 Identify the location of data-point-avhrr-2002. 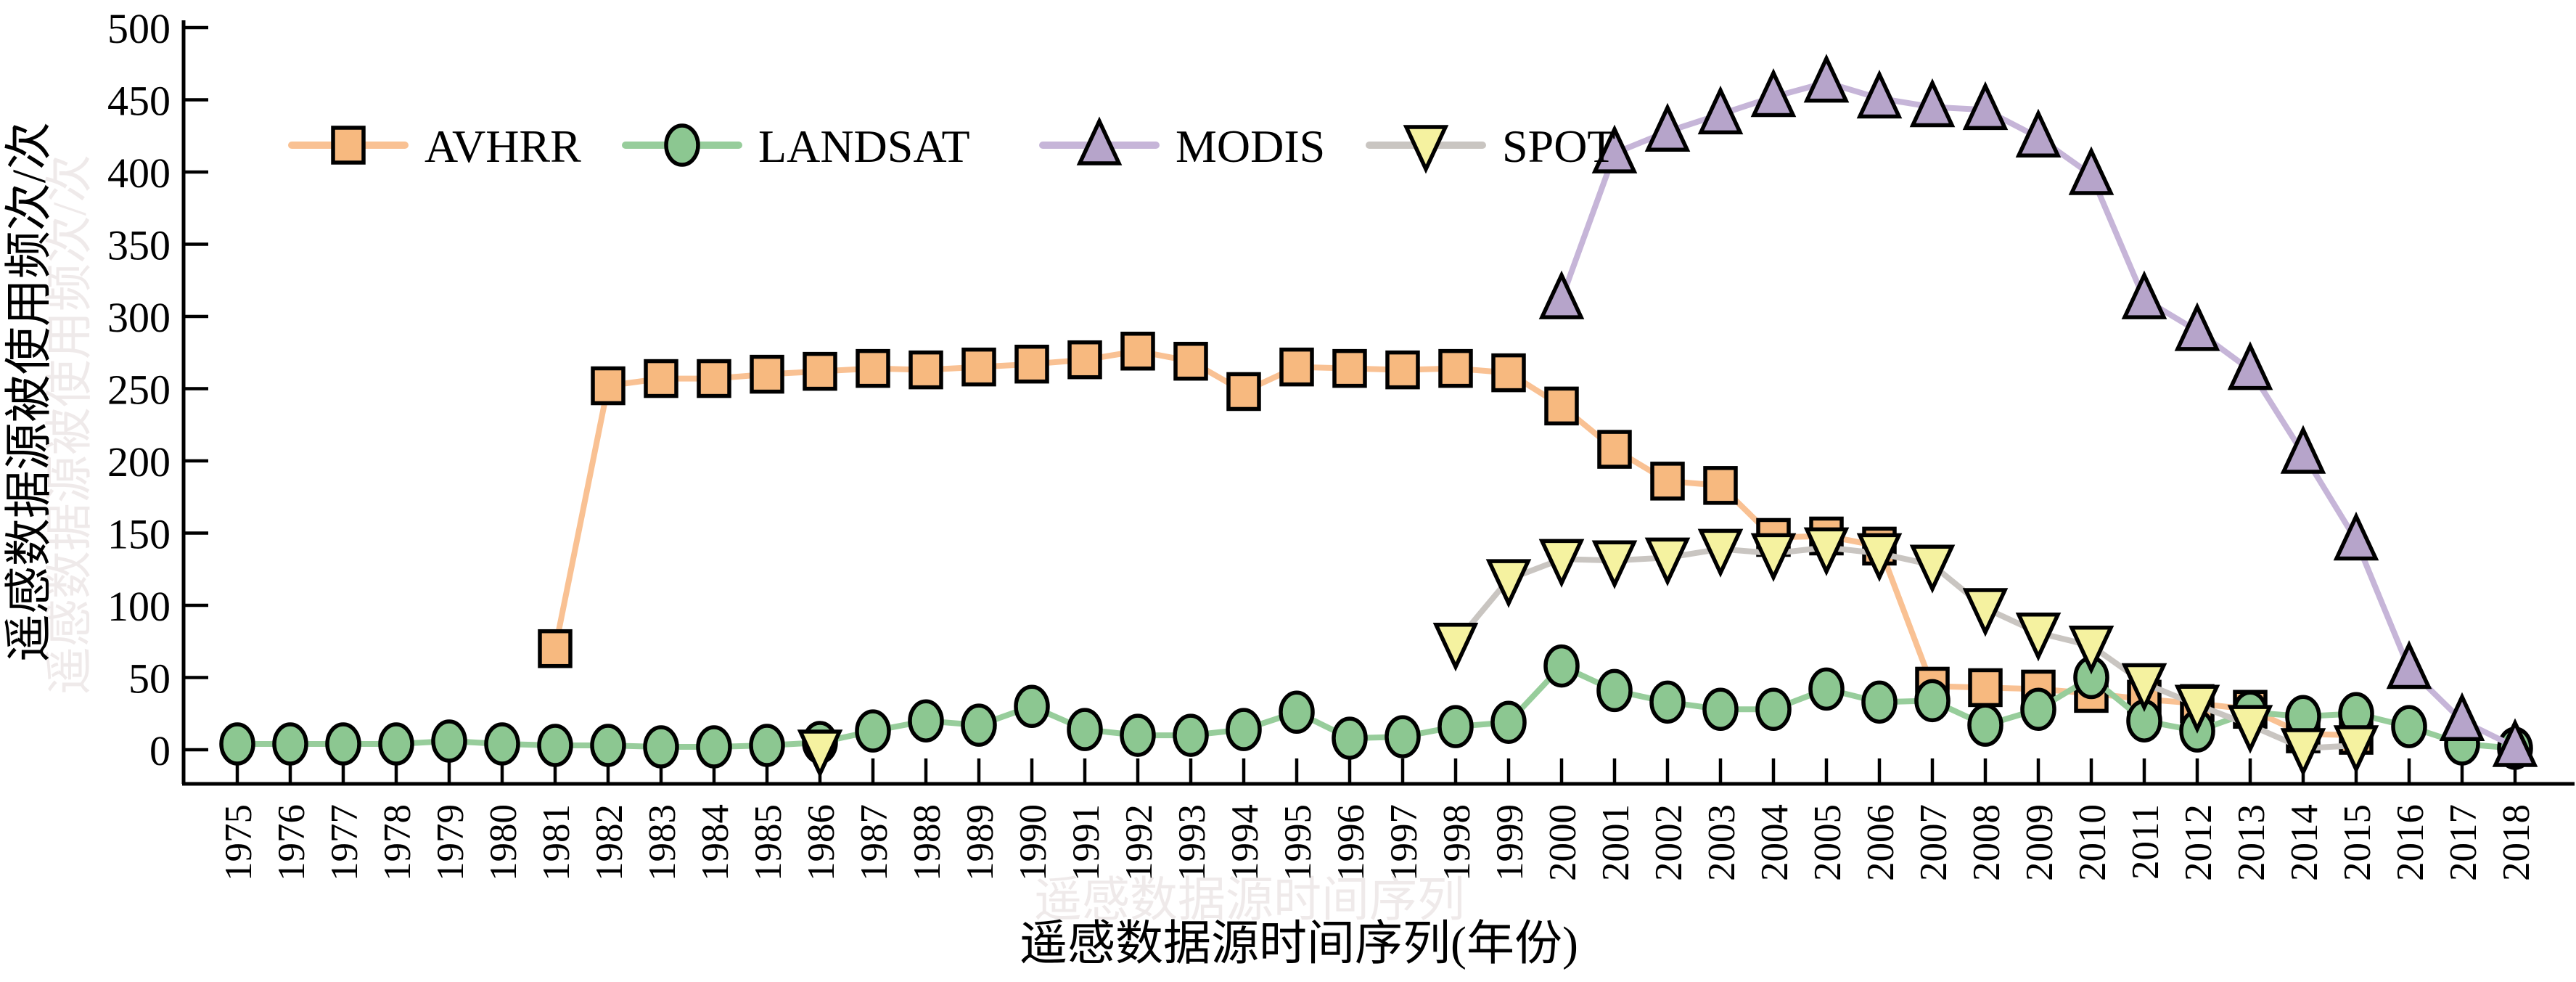
(1667, 482).